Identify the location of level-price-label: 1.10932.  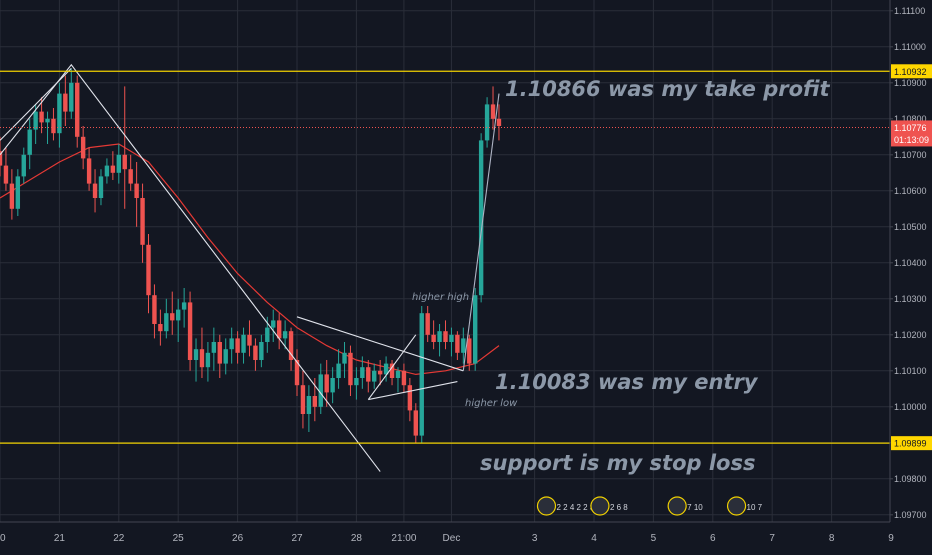
(910, 72).